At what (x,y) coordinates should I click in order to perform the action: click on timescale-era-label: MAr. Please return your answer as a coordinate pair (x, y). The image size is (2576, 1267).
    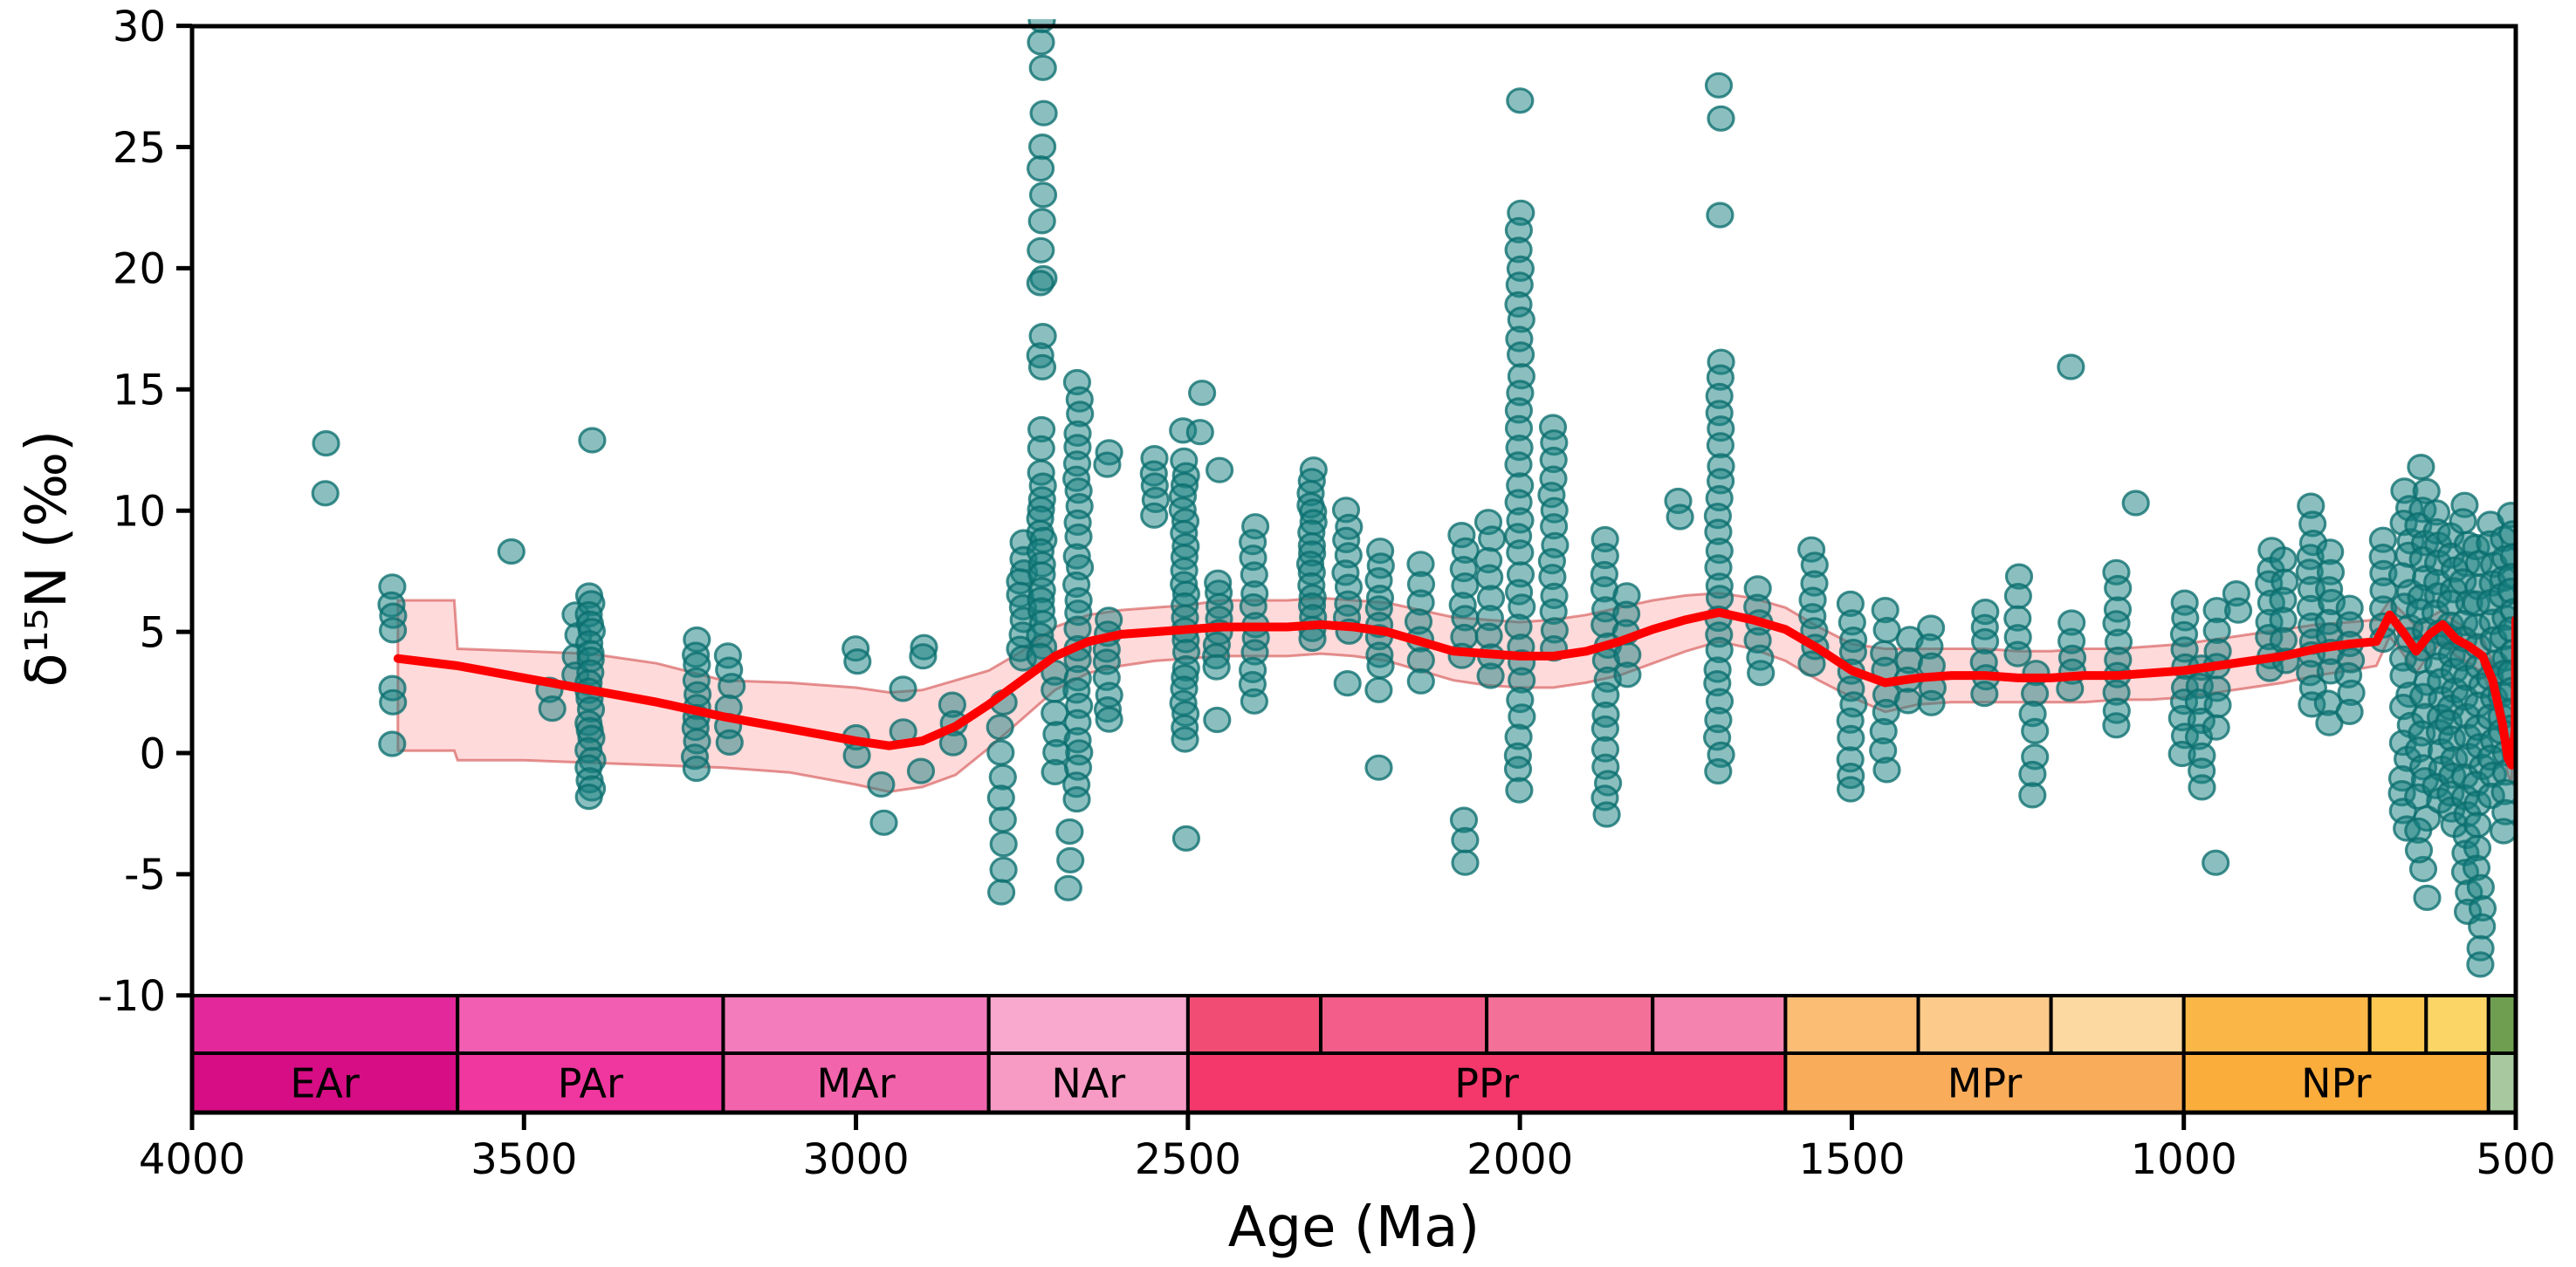
    Looking at the image, I should click on (856, 1083).